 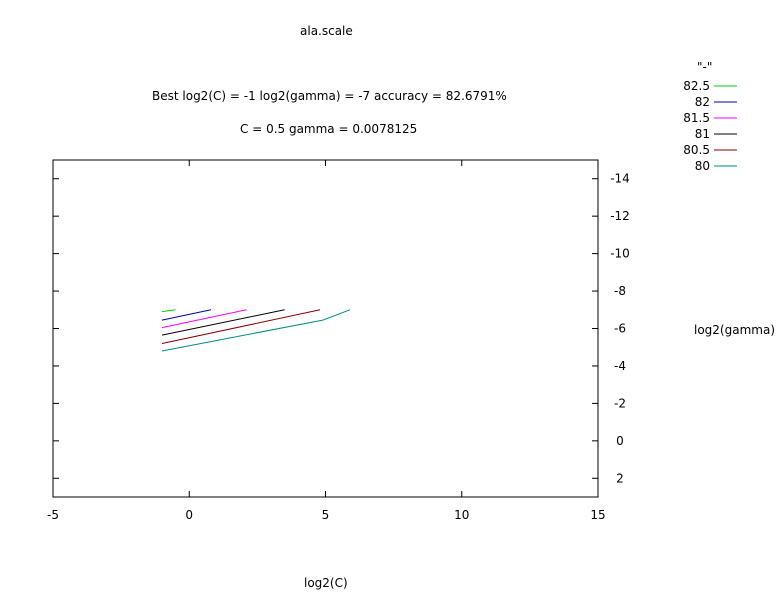 What do you see at coordinates (461, 515) in the screenshot?
I see `x-tick-label: 10` at bounding box center [461, 515].